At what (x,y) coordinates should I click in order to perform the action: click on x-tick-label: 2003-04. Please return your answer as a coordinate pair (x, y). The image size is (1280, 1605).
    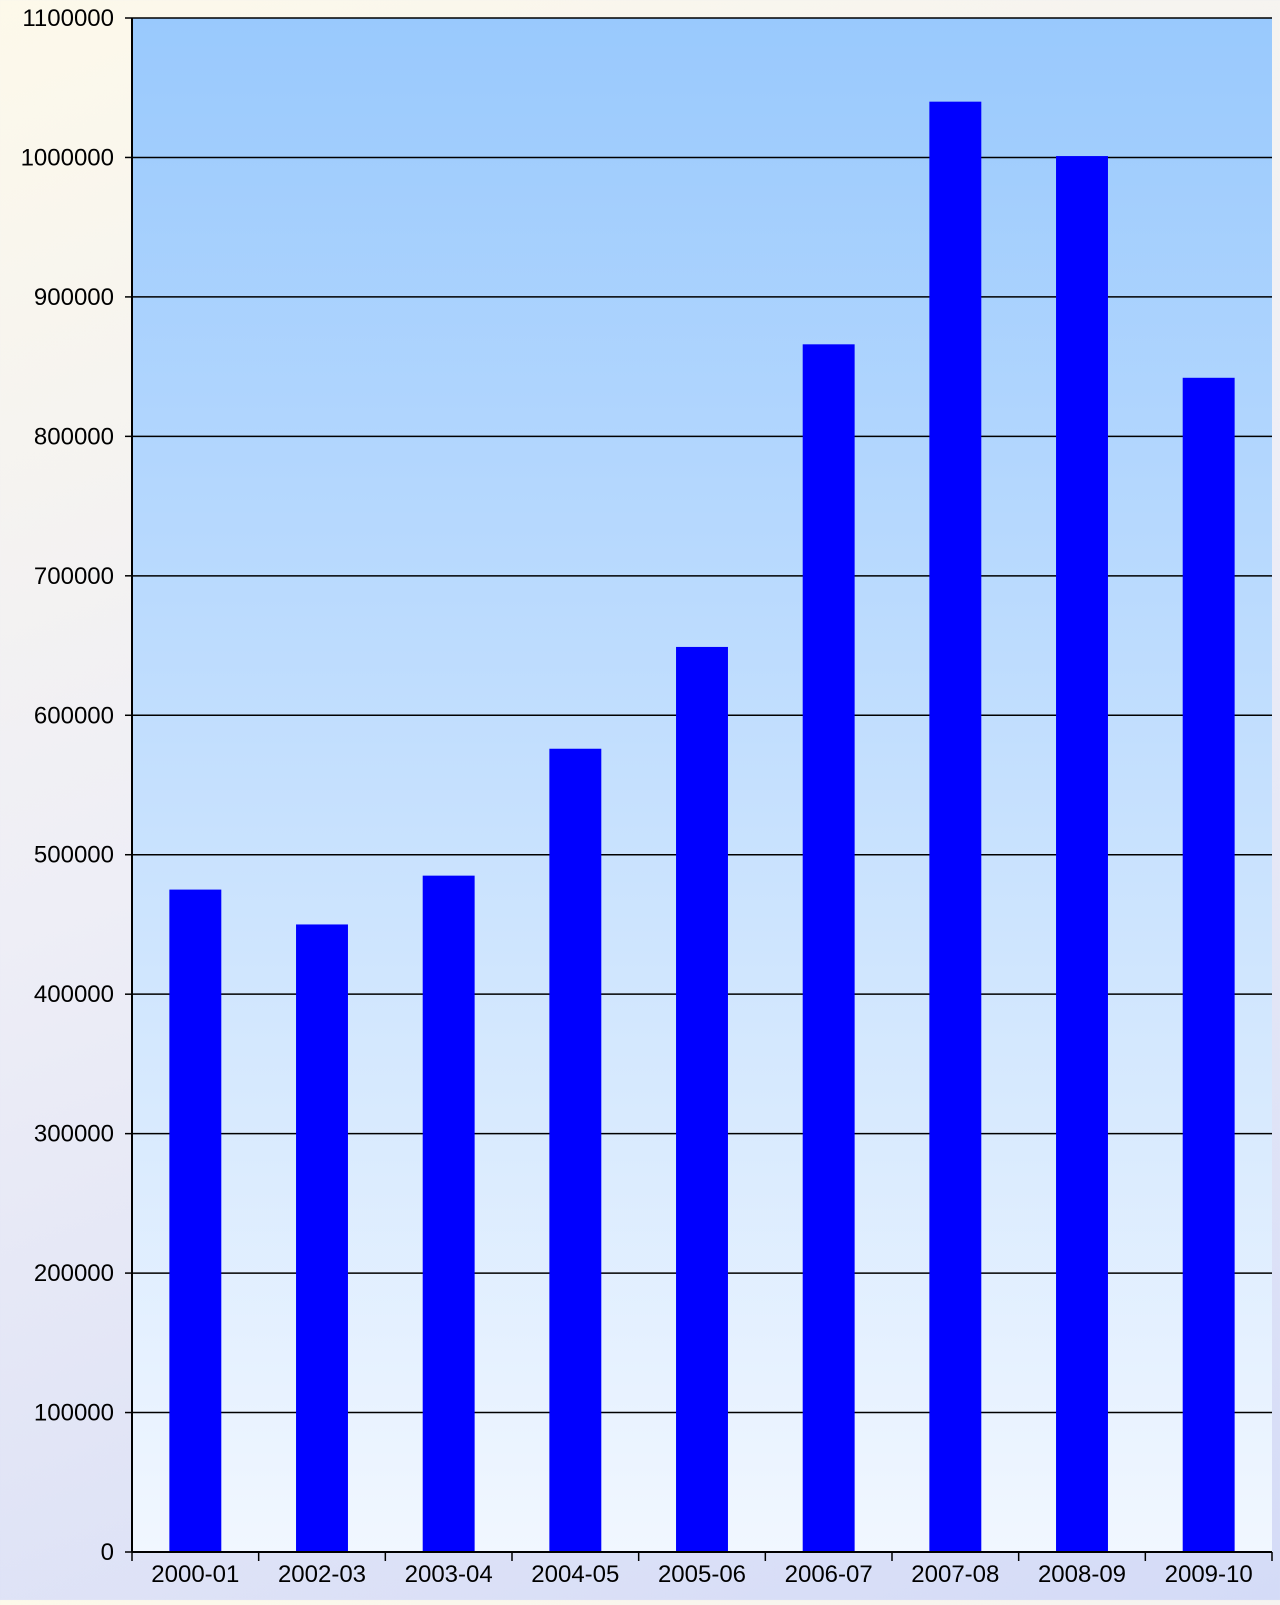
    Looking at the image, I should click on (449, 1574).